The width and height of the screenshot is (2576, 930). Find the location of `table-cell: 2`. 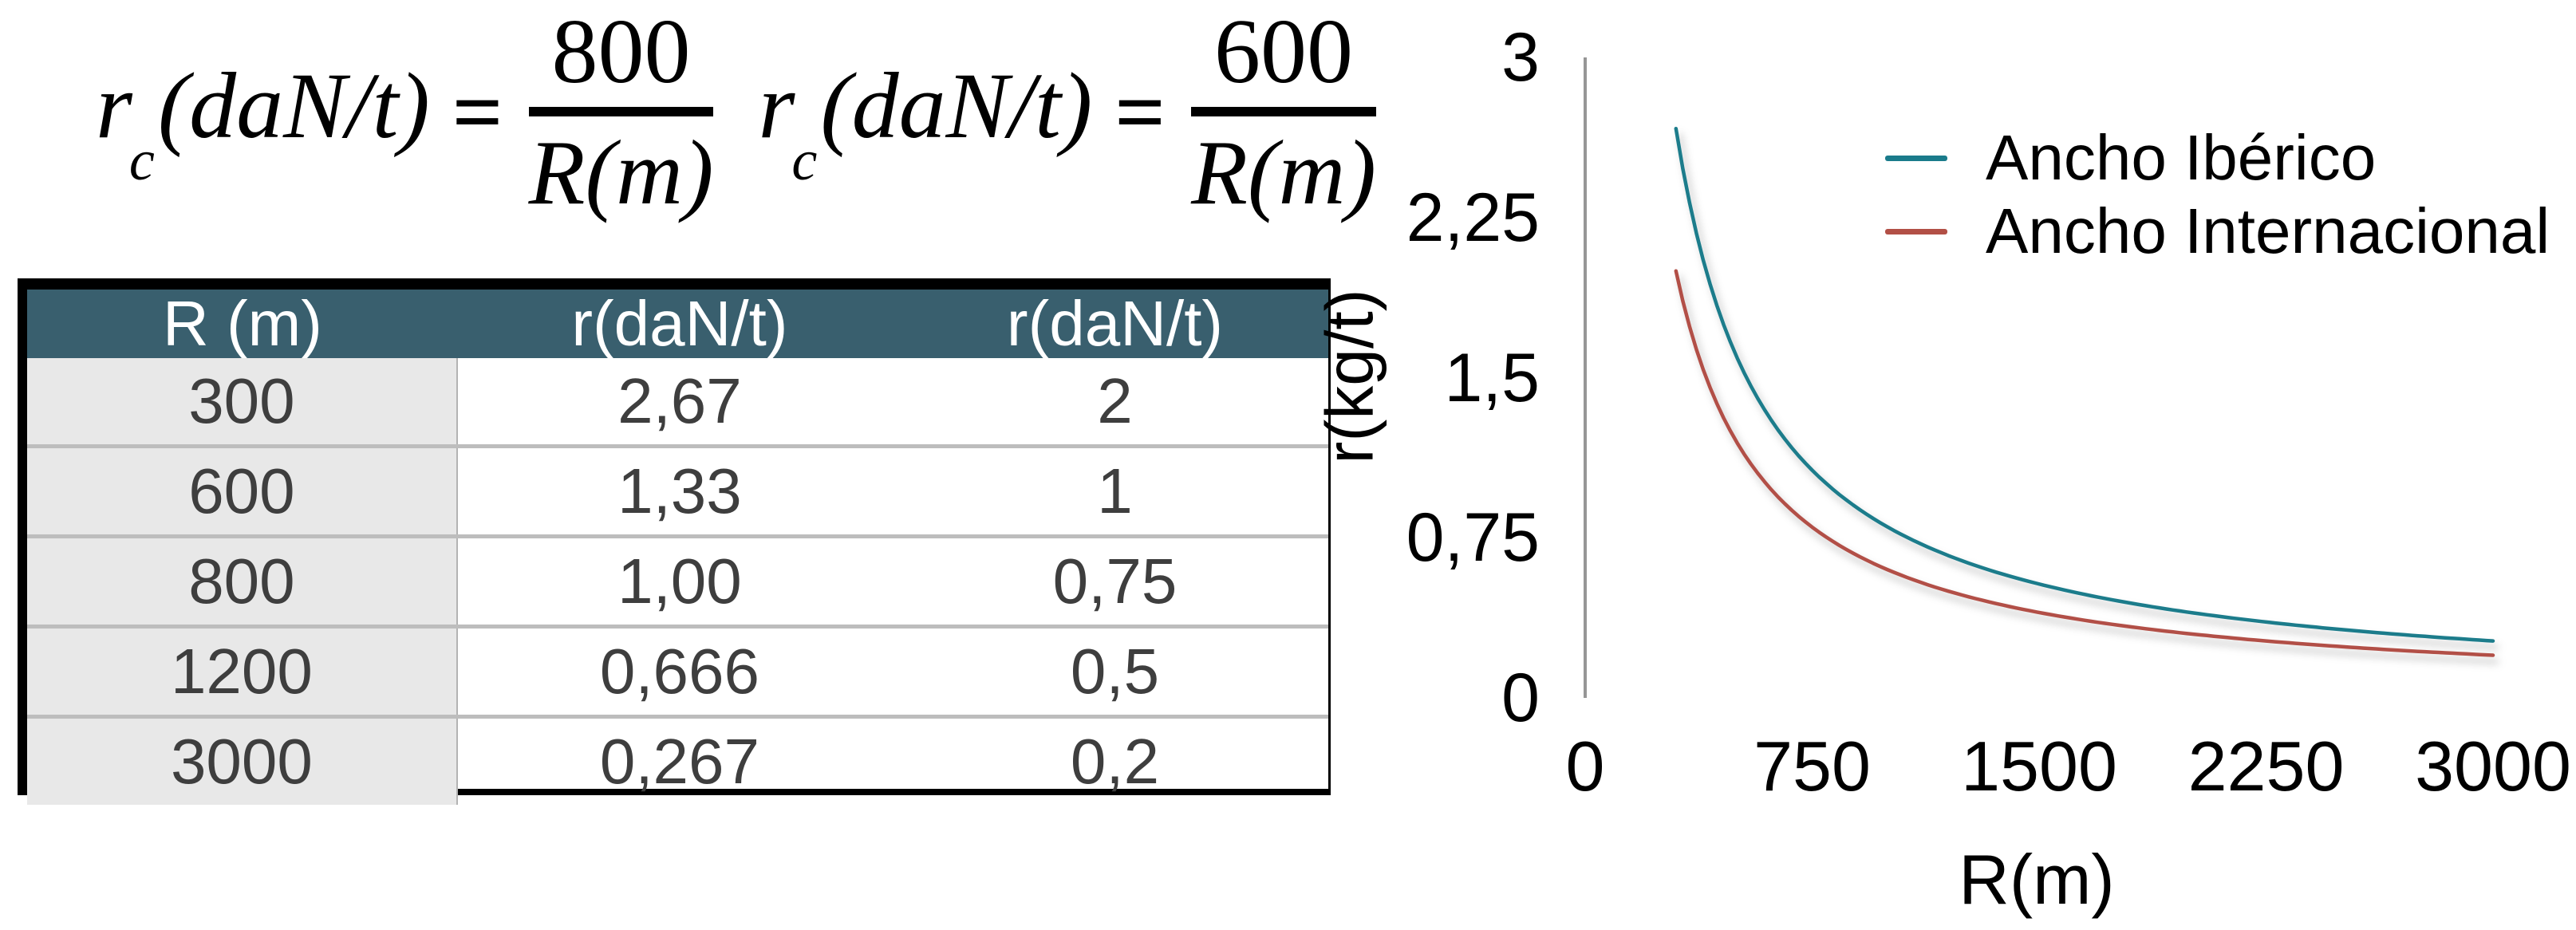

table-cell: 2 is located at coordinates (1115, 400).